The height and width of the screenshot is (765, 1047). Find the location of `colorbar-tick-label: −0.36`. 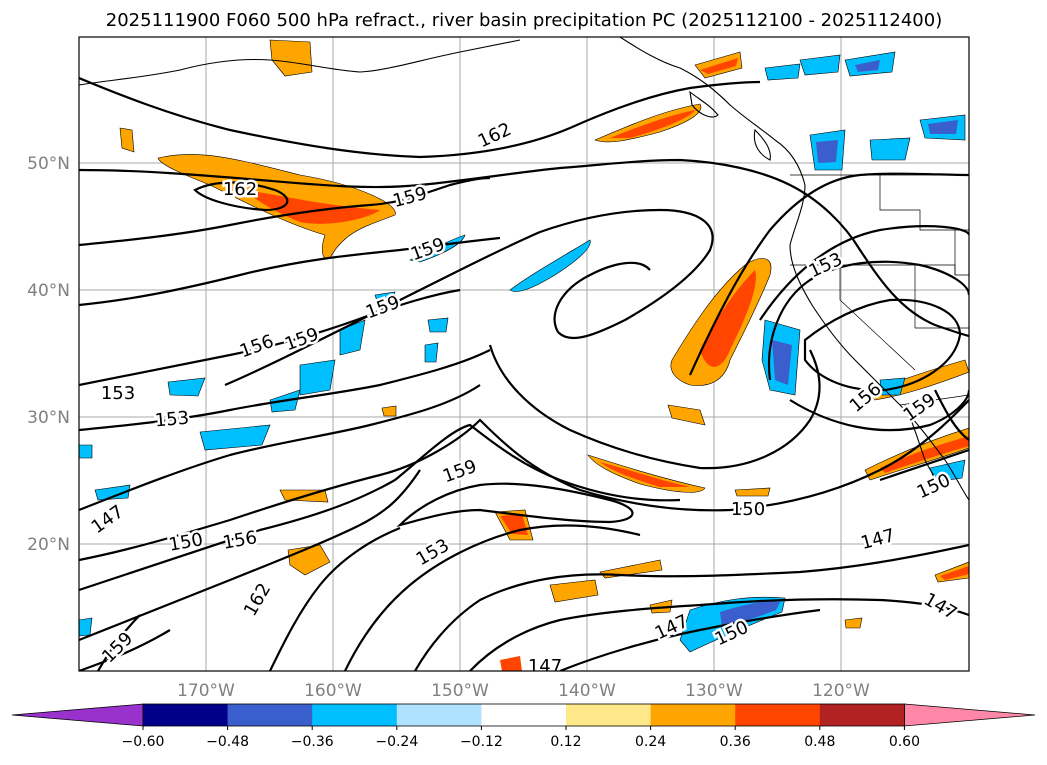

colorbar-tick-label: −0.36 is located at coordinates (312, 742).